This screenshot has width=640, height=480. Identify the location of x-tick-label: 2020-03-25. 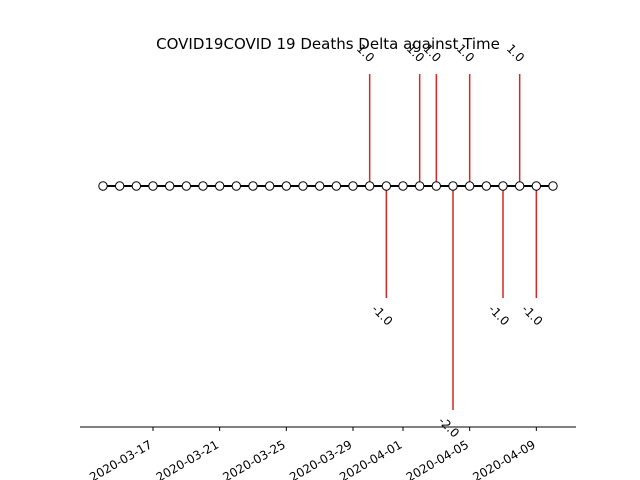
(253, 458).